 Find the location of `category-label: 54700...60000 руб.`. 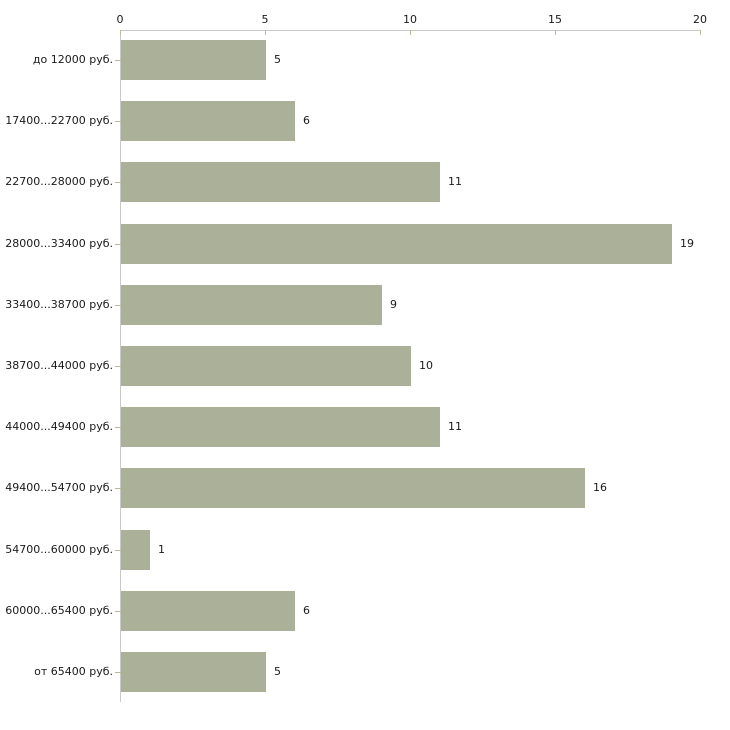

category-label: 54700...60000 руб. is located at coordinates (59, 549).